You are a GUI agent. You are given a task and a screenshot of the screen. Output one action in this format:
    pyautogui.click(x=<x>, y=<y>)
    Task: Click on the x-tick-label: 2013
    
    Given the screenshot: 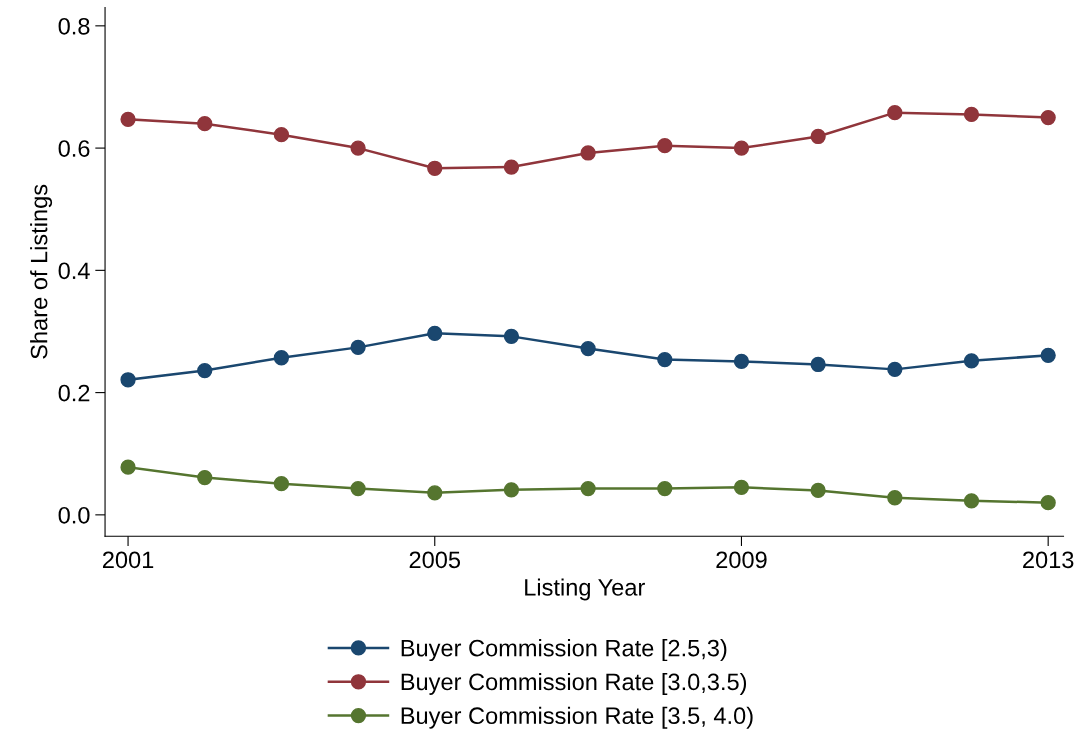 What is the action you would take?
    pyautogui.click(x=1048, y=560)
    